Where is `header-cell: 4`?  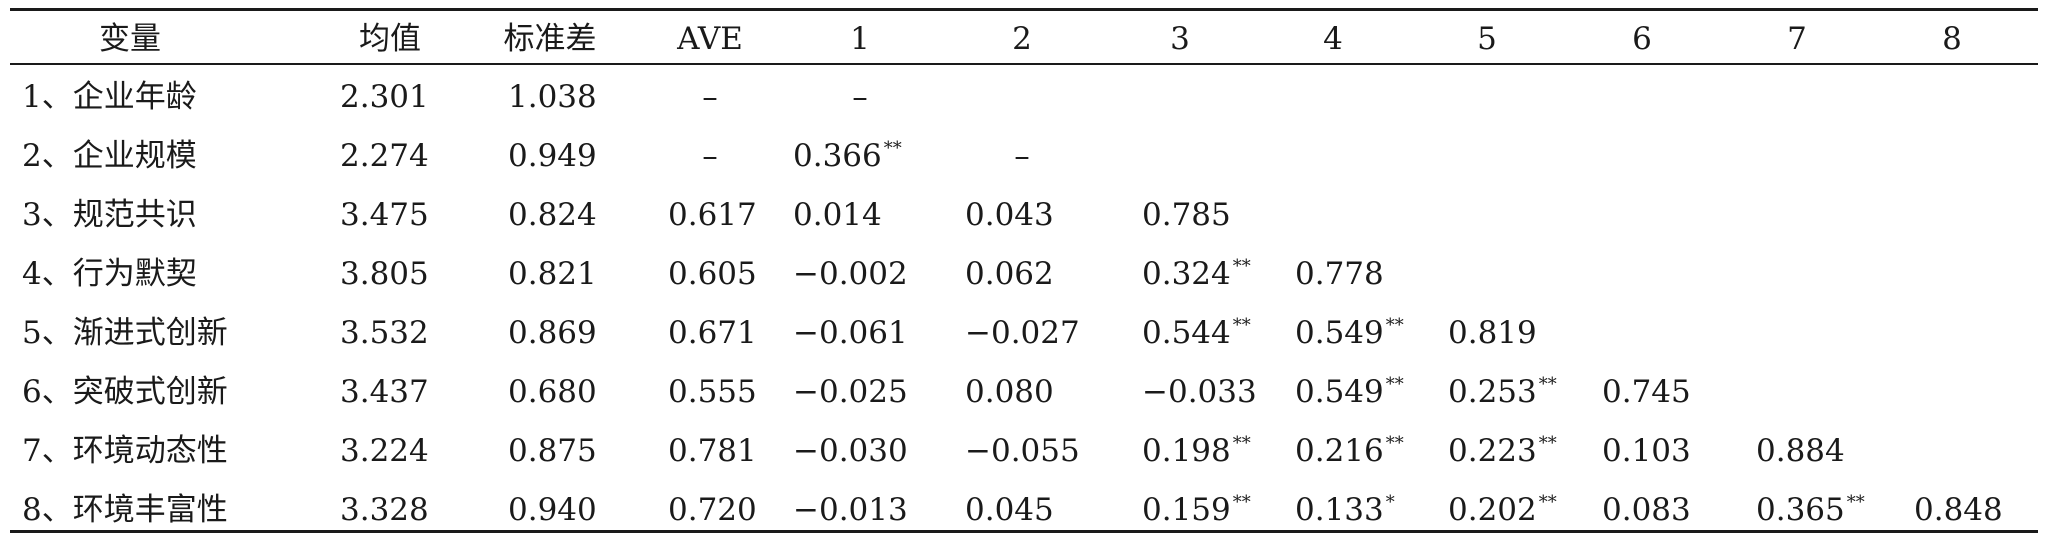 header-cell: 4 is located at coordinates (1333, 39).